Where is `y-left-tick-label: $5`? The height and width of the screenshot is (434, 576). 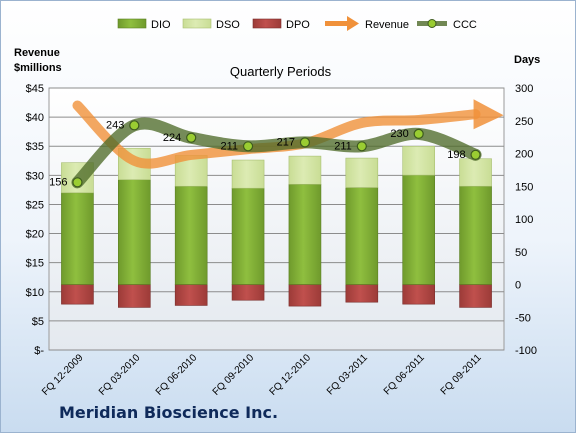
y-left-tick-label: $5 is located at coordinates (38, 322).